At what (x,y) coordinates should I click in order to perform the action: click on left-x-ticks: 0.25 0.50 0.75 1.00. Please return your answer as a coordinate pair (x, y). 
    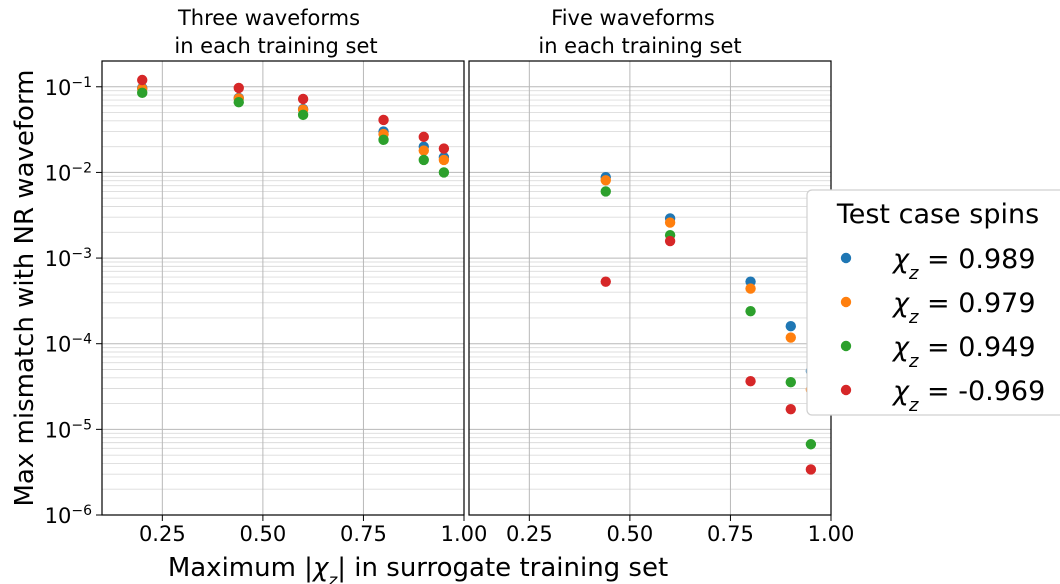
    Looking at the image, I should click on (313, 530).